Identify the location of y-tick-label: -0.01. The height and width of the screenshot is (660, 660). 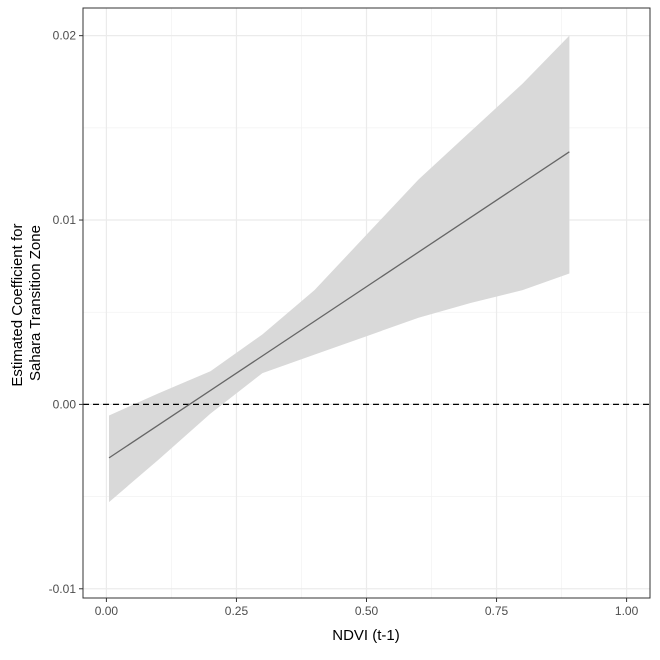
(63, 589).